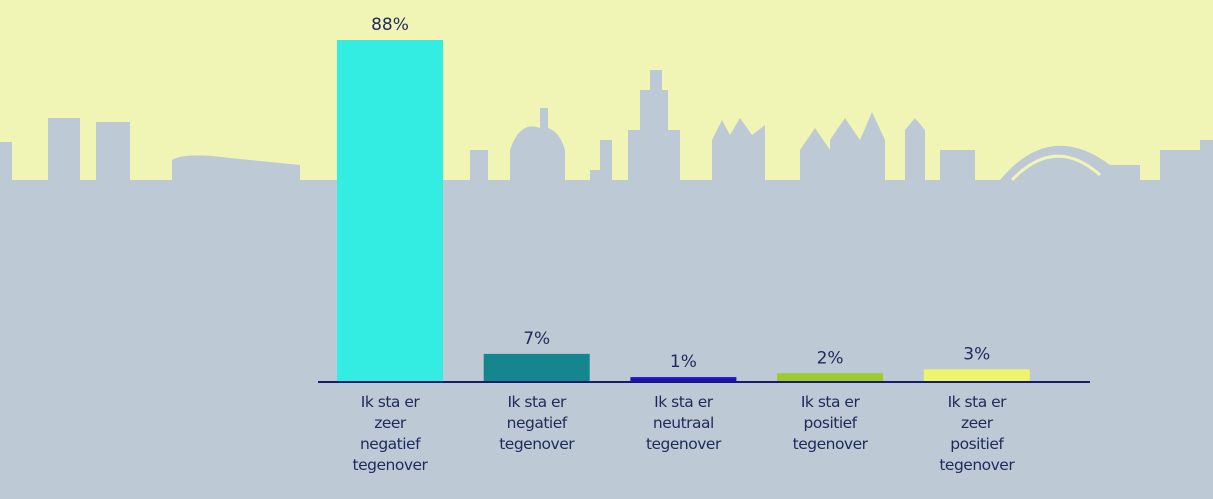  Describe the element at coordinates (683, 362) in the screenshot. I see `value-label: 1%` at that location.